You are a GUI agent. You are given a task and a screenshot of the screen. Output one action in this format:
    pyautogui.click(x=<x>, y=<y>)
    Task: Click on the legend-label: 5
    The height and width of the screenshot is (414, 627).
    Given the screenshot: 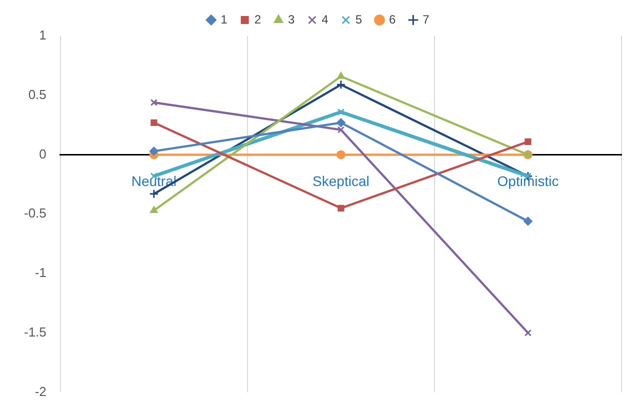 What is the action you would take?
    pyautogui.click(x=358, y=19)
    